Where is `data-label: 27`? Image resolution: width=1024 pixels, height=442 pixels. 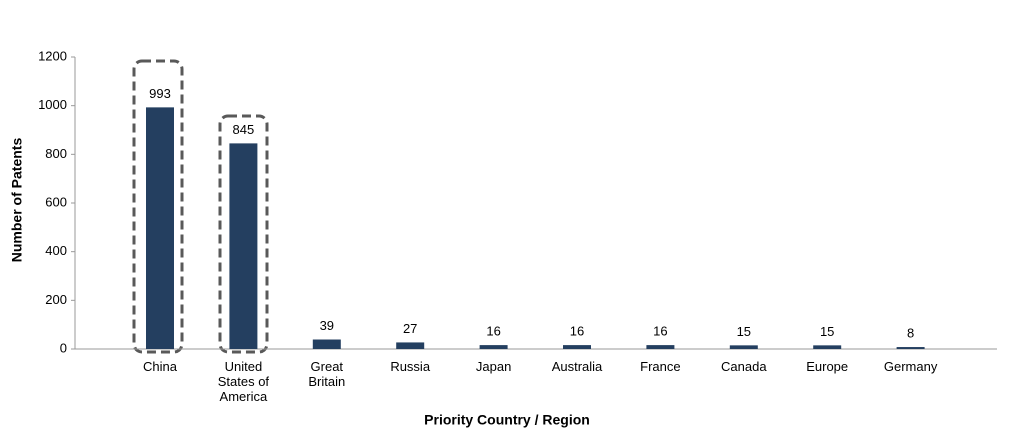 data-label: 27 is located at coordinates (410, 328).